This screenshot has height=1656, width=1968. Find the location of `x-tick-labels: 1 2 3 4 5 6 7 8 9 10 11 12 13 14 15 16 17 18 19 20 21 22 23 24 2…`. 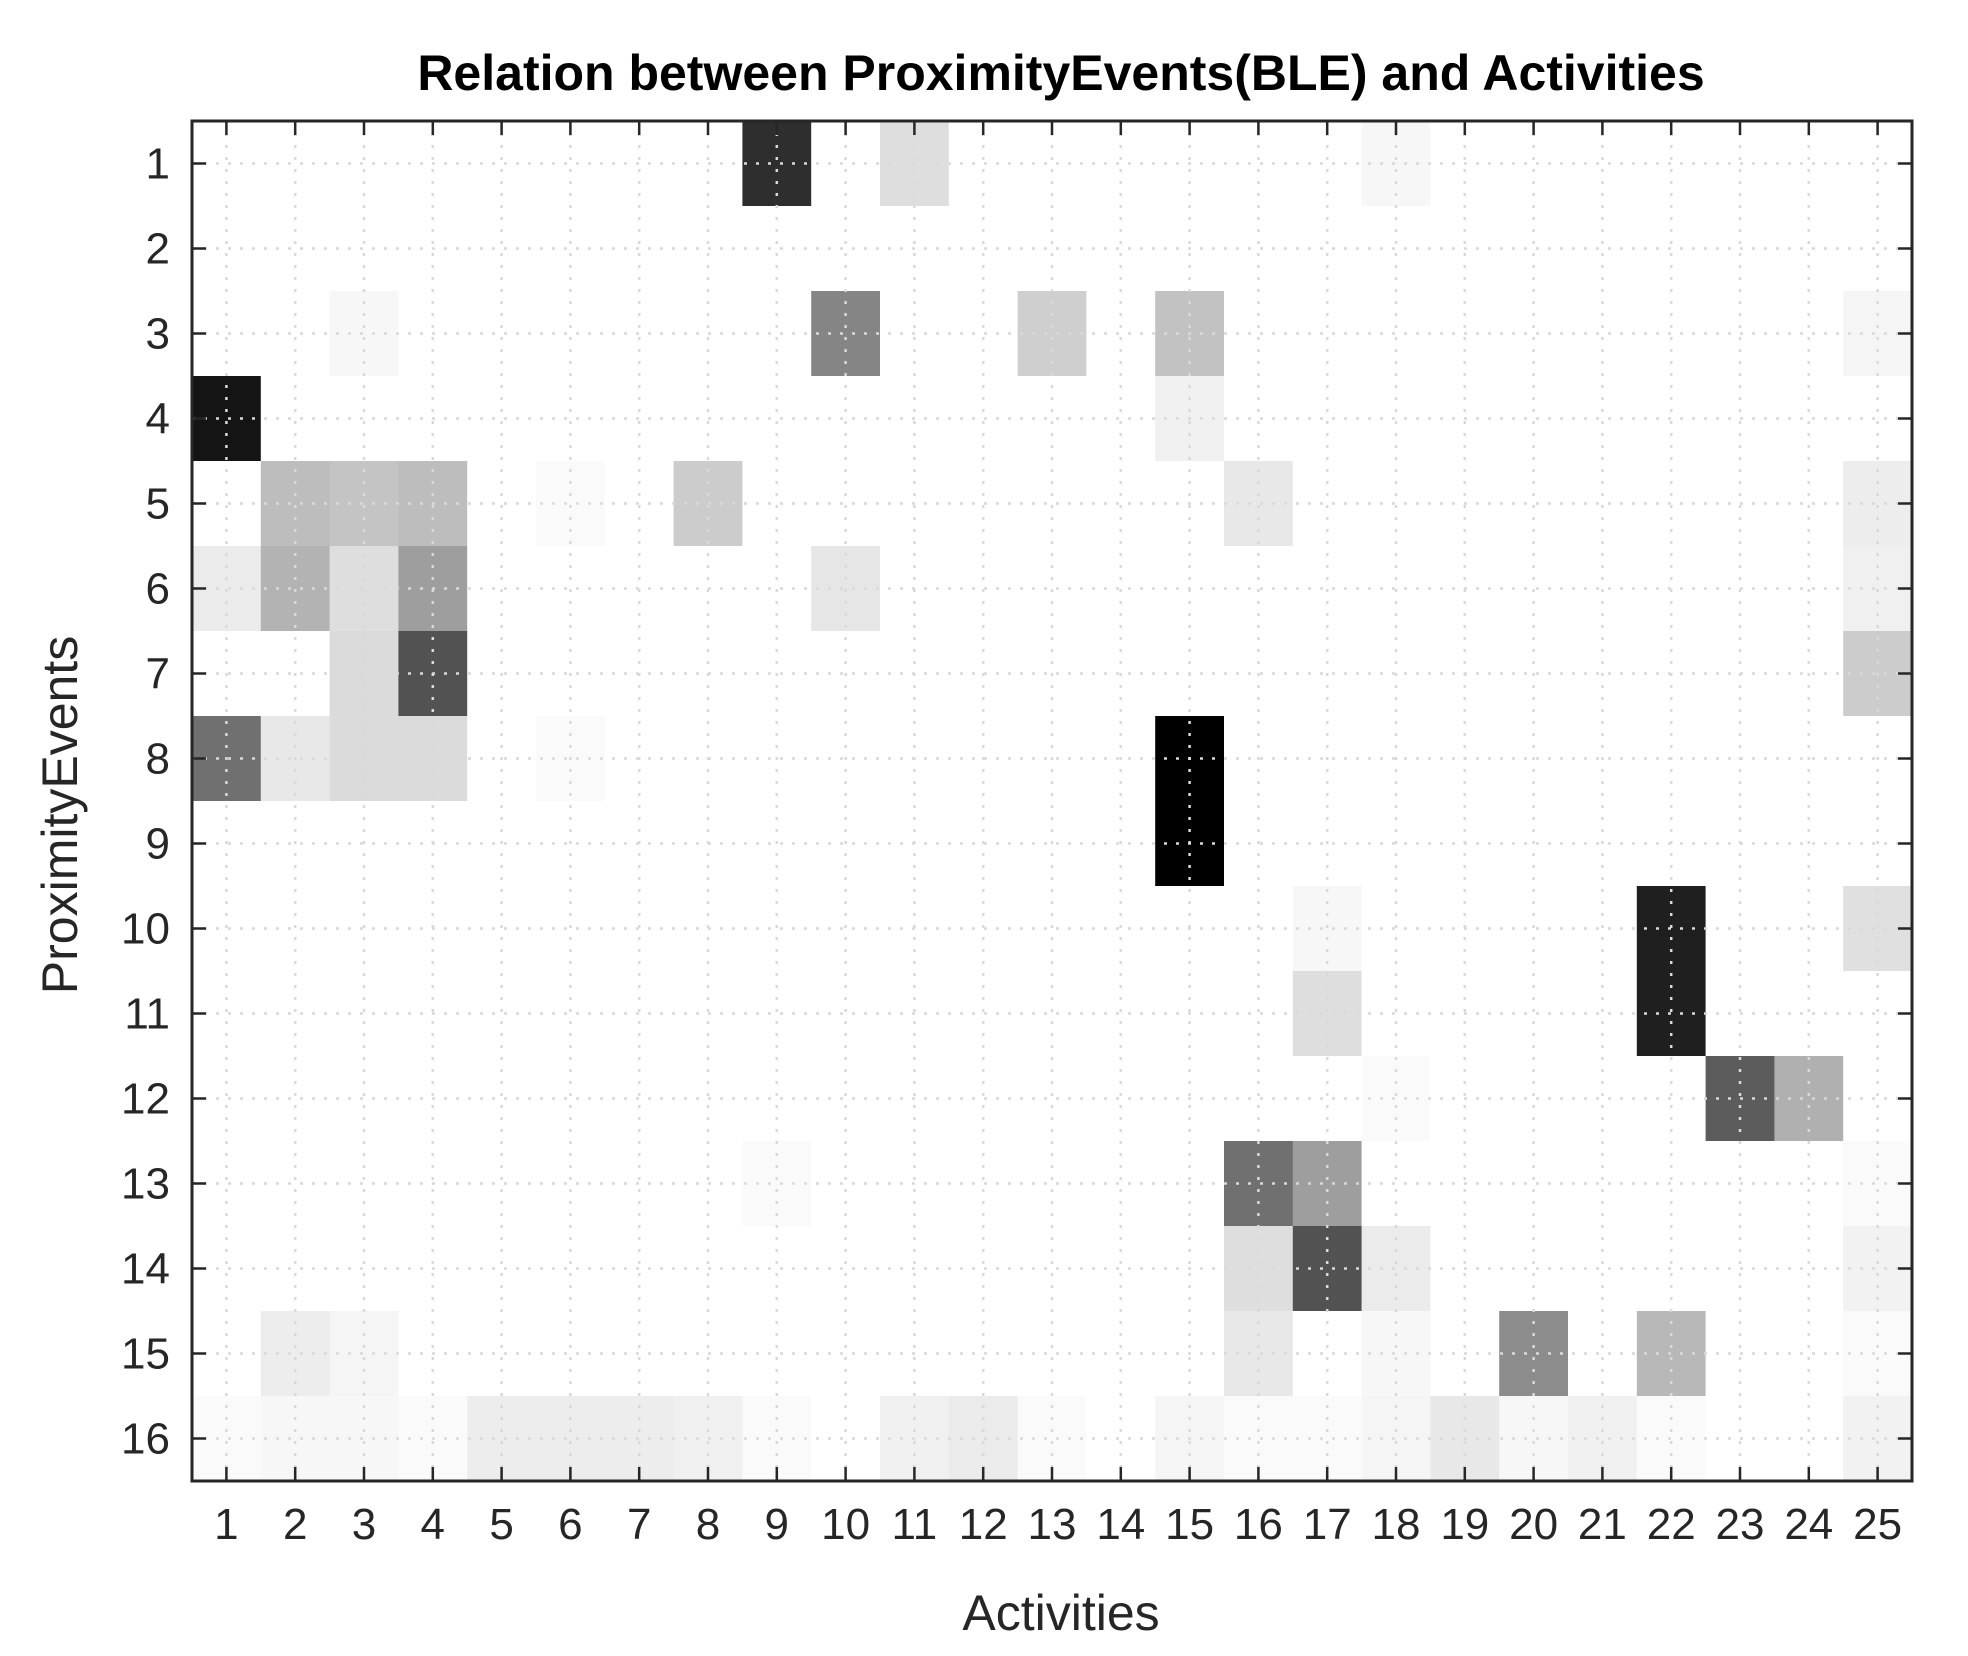

x-tick-labels: 1 2 3 4 5 6 7 8 9 10 11 12 13 14 15 16 17 18 19 20 21 22 23 24 2… is located at coordinates (1058, 1524).